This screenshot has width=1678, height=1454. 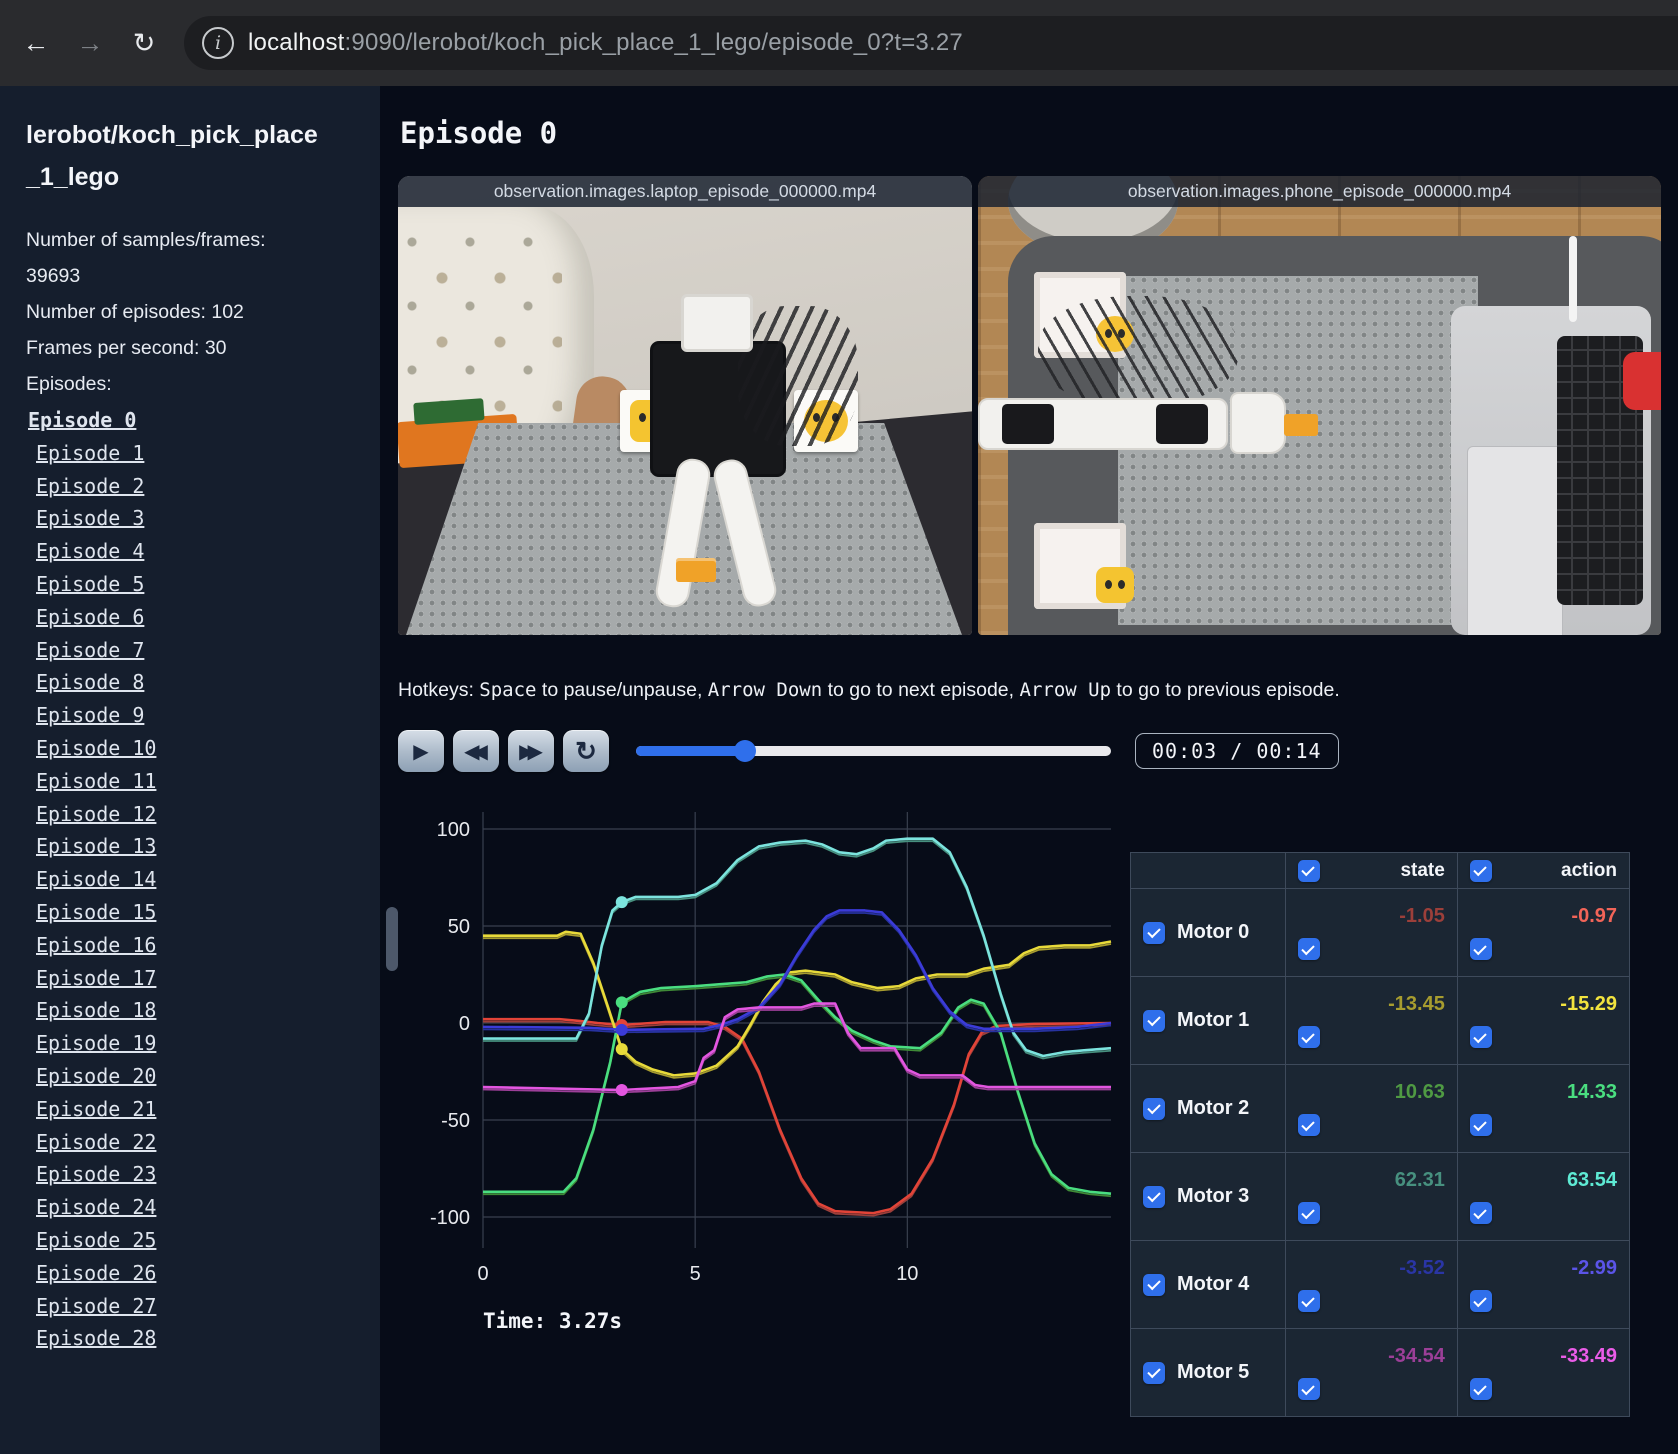 I want to click on robot-cables, so click(x=798, y=376).